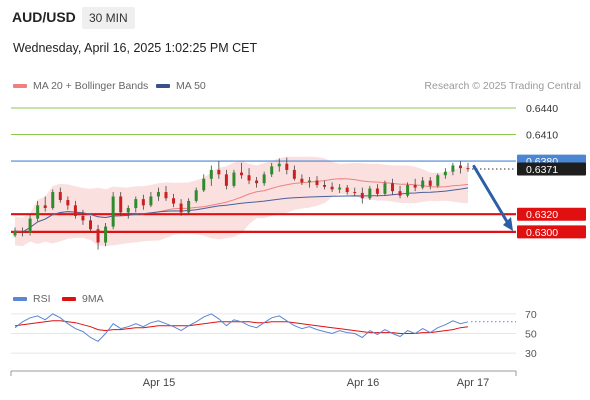  I want to click on rsi-swatch, so click(20, 299).